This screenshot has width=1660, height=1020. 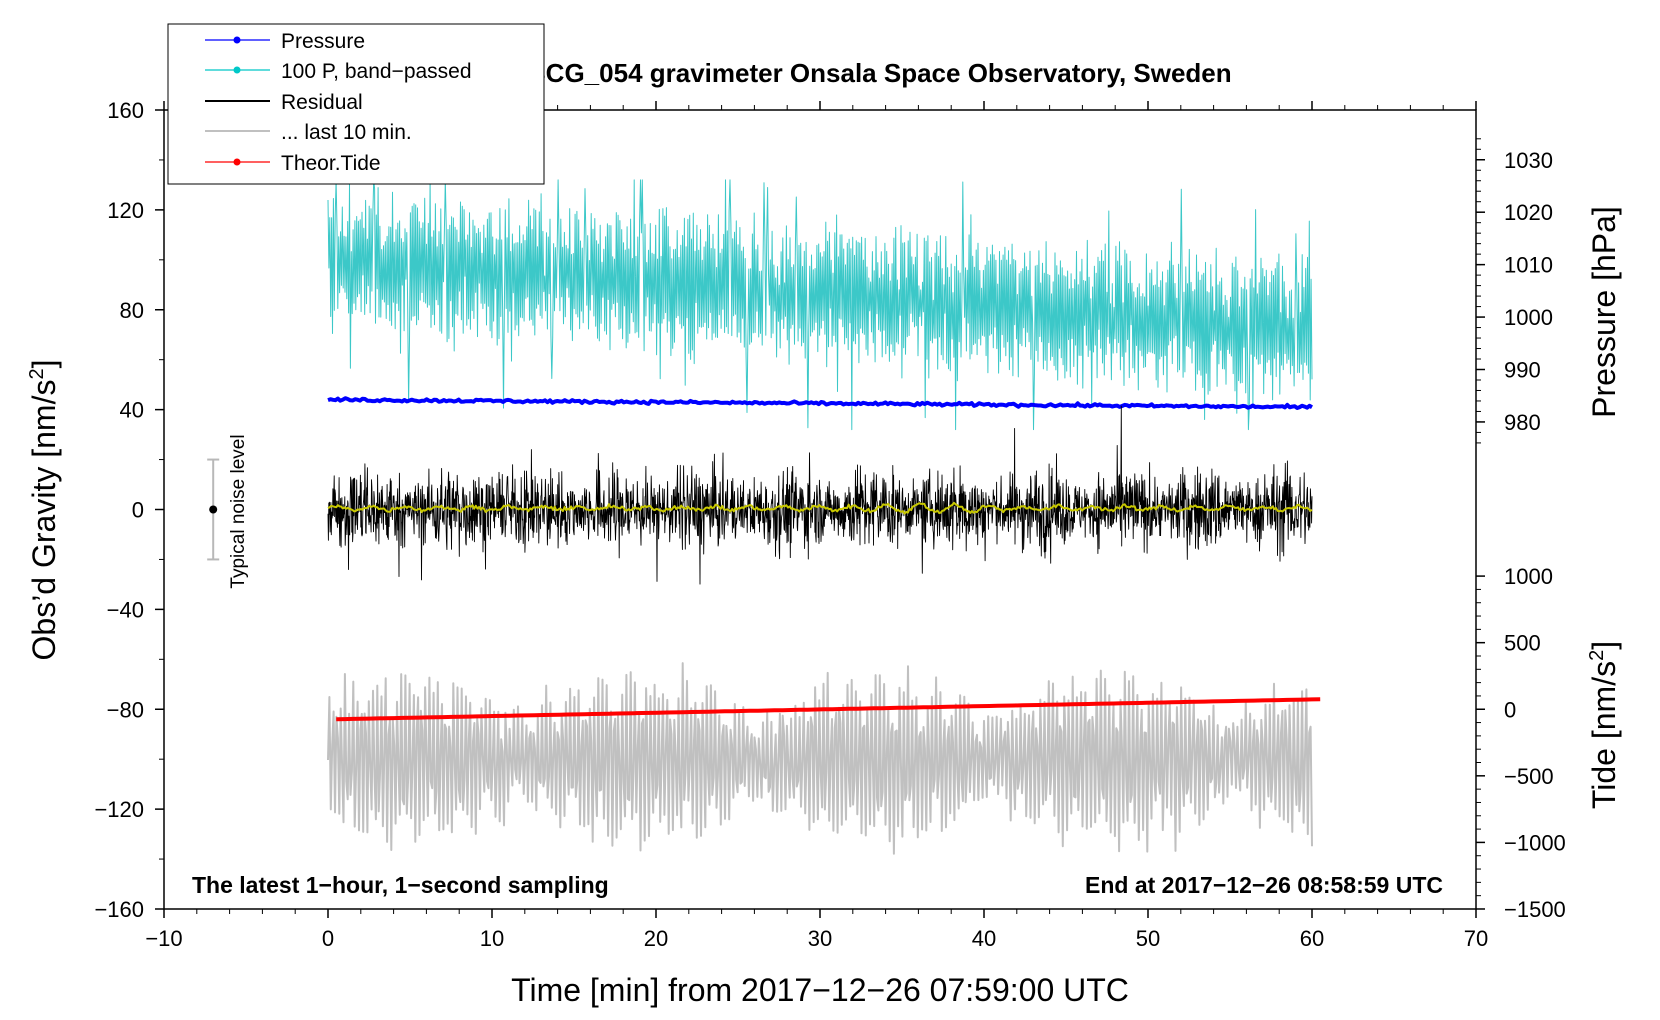 I want to click on y-tick-label: 0, so click(x=138, y=510).